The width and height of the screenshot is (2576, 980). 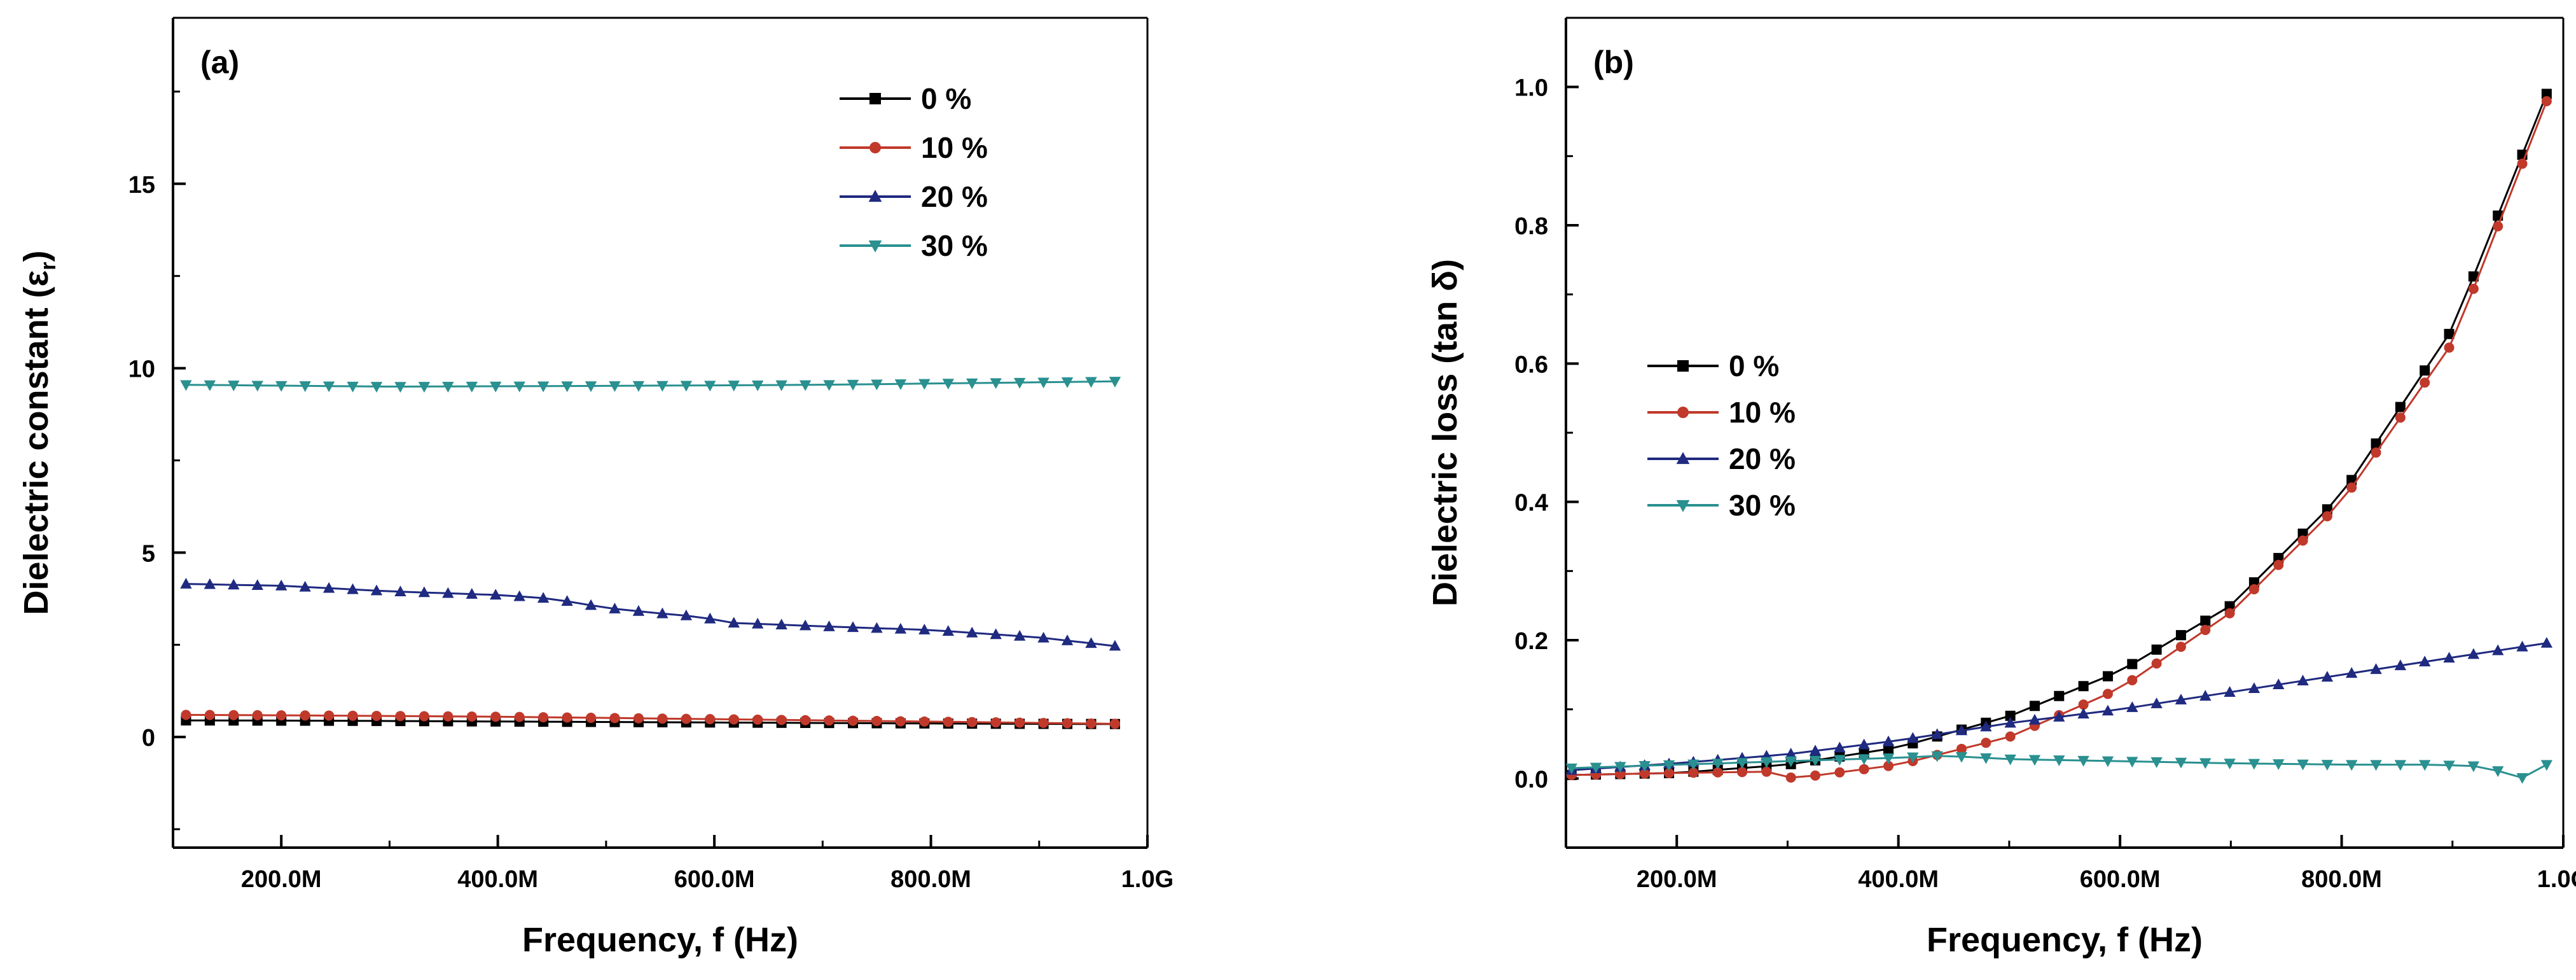 I want to click on series-line, so click(x=651, y=615).